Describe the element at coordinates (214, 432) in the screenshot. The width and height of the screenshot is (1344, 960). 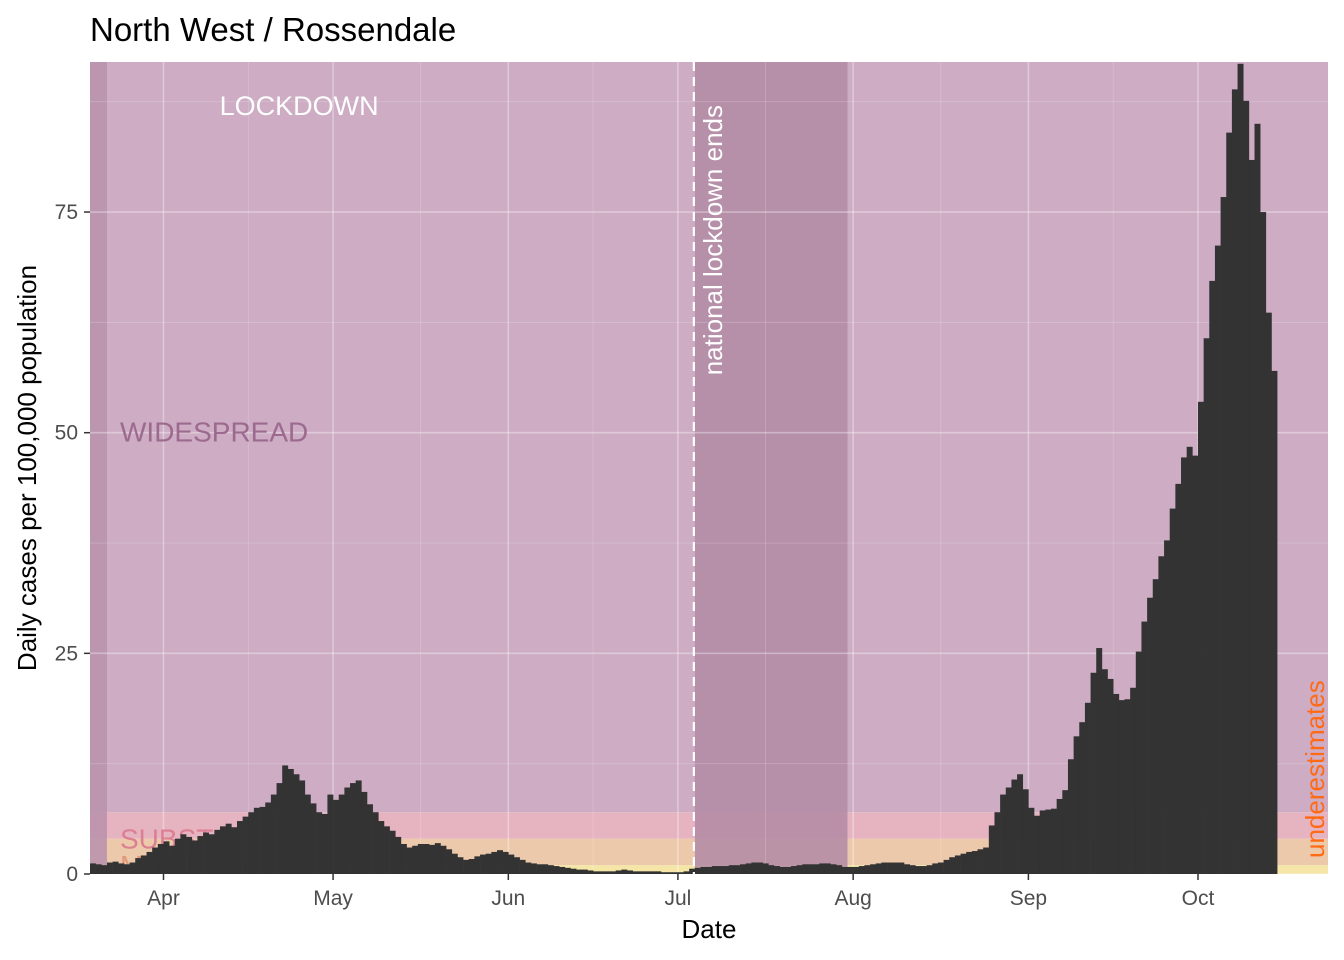
I see `band-label-widespread: WIDESPREAD` at that location.